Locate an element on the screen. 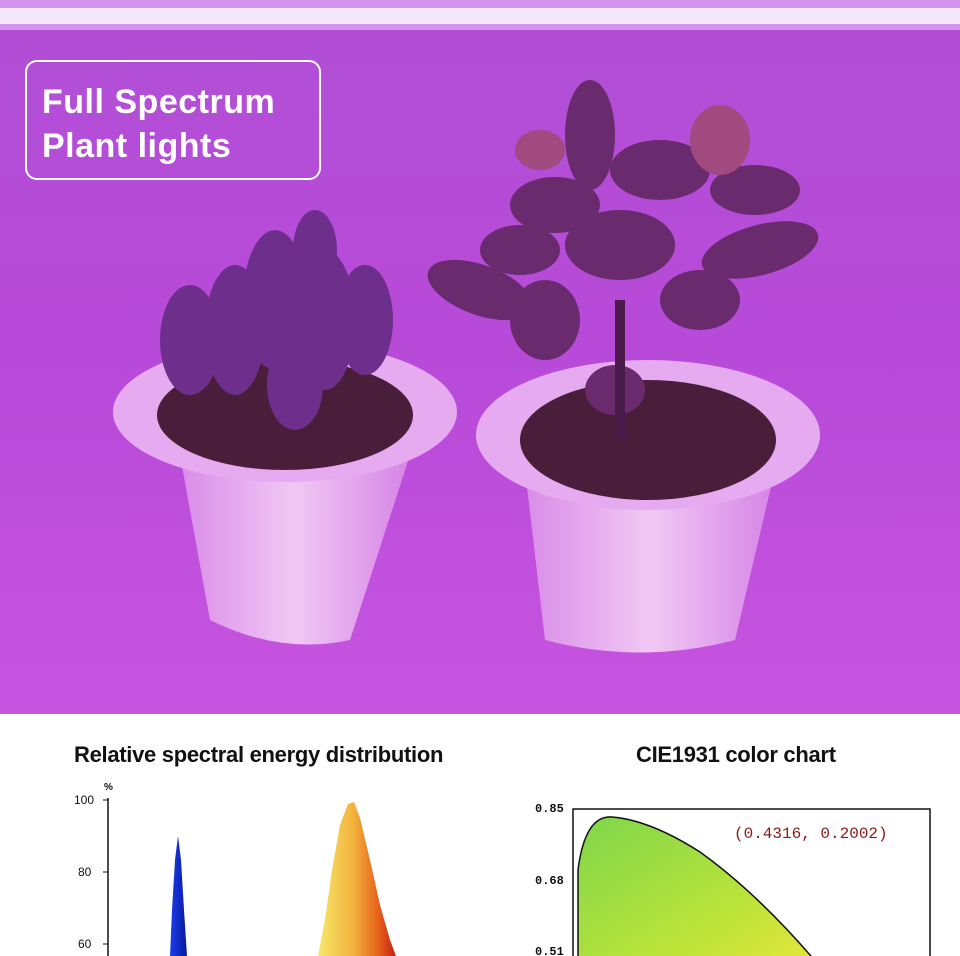 The height and width of the screenshot is (956, 960). cie-tick-085: 0.85 is located at coordinates (549, 809).